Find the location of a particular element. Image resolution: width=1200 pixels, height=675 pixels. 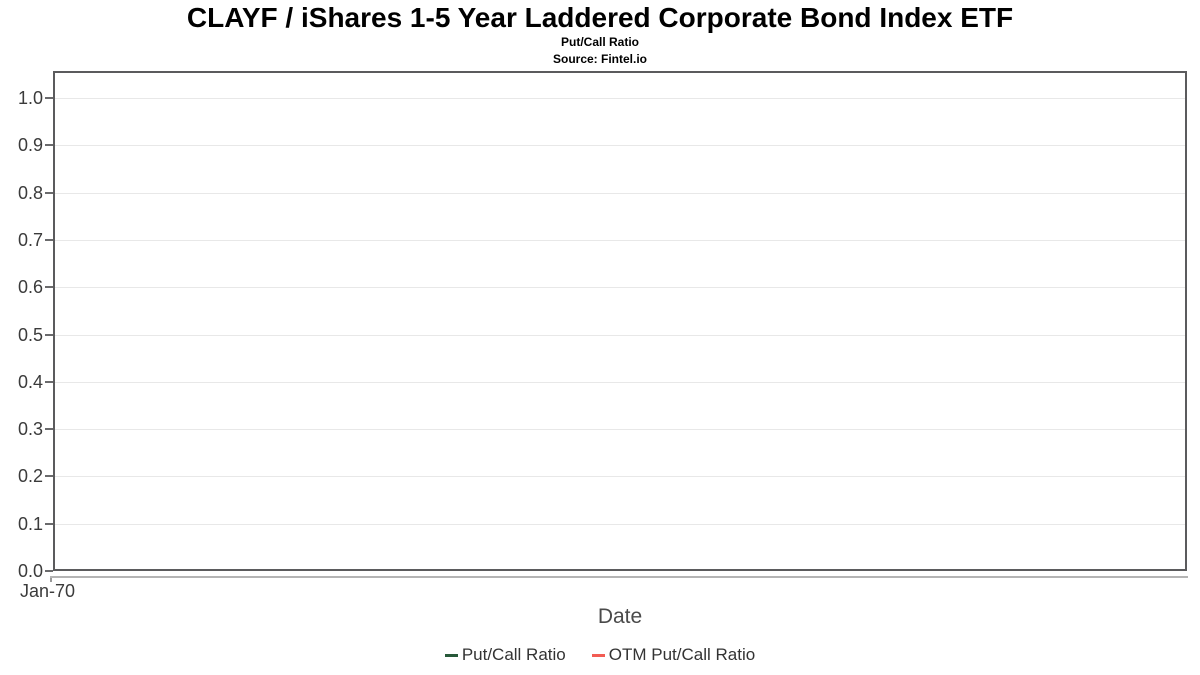

legend-item: Put/Call Ratio is located at coordinates (505, 655).